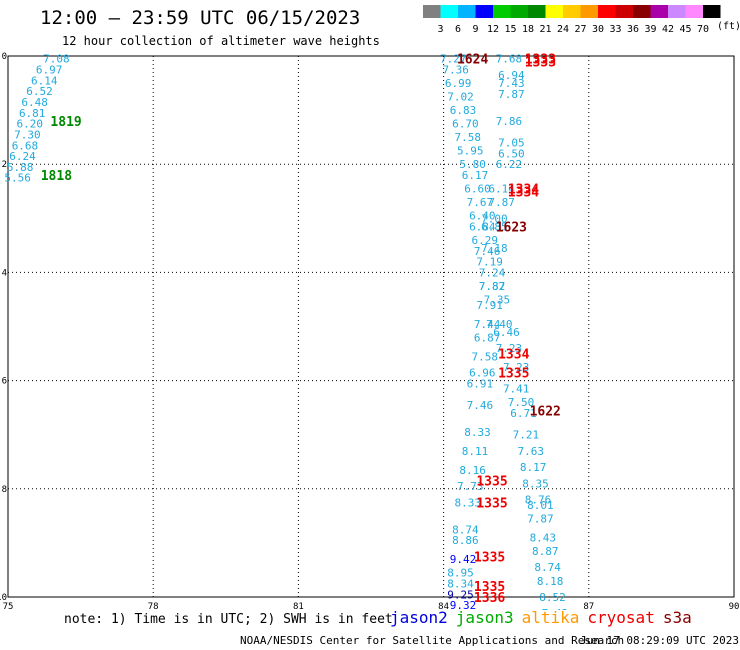 This screenshot has height=650, width=740. I want to click on wave-height-value: 6.17, so click(475, 175).